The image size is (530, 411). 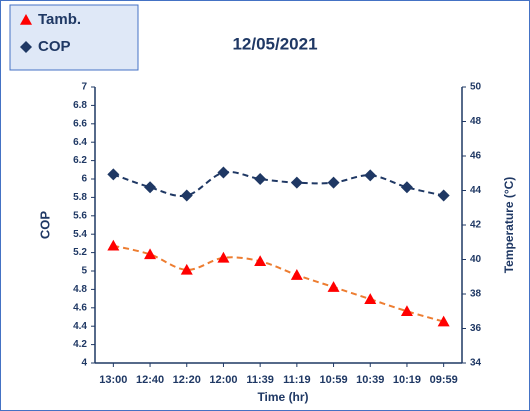 What do you see at coordinates (80, 234) in the screenshot?
I see `y-tick-label: 5.4` at bounding box center [80, 234].